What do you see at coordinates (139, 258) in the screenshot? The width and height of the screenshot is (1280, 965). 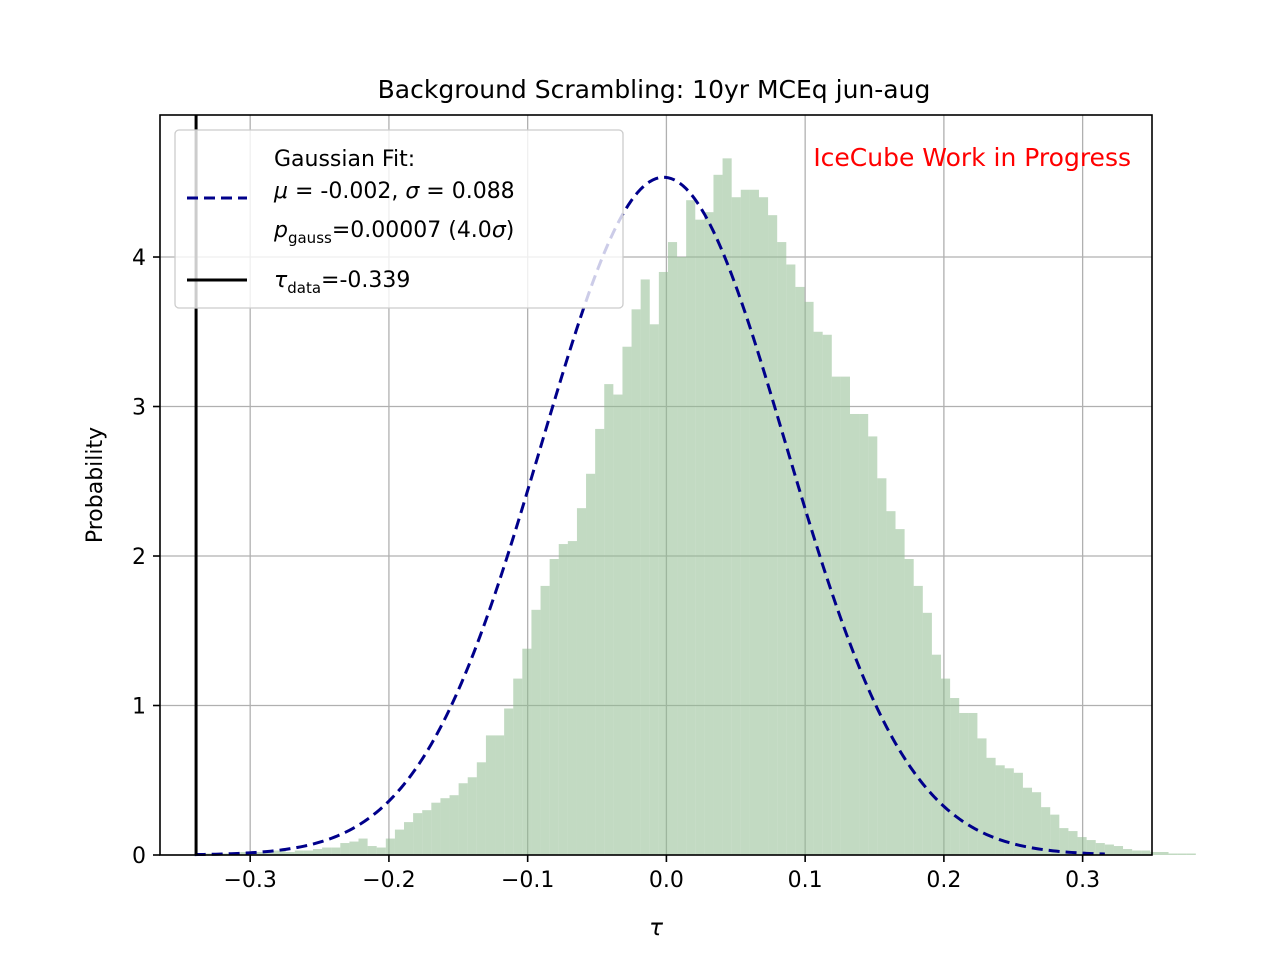 I see `y-tick-label: 4` at bounding box center [139, 258].